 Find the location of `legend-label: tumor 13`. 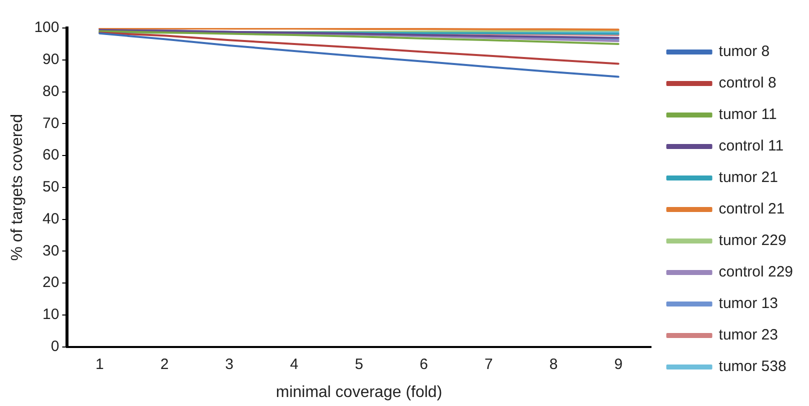

legend-label: tumor 13 is located at coordinates (748, 303).